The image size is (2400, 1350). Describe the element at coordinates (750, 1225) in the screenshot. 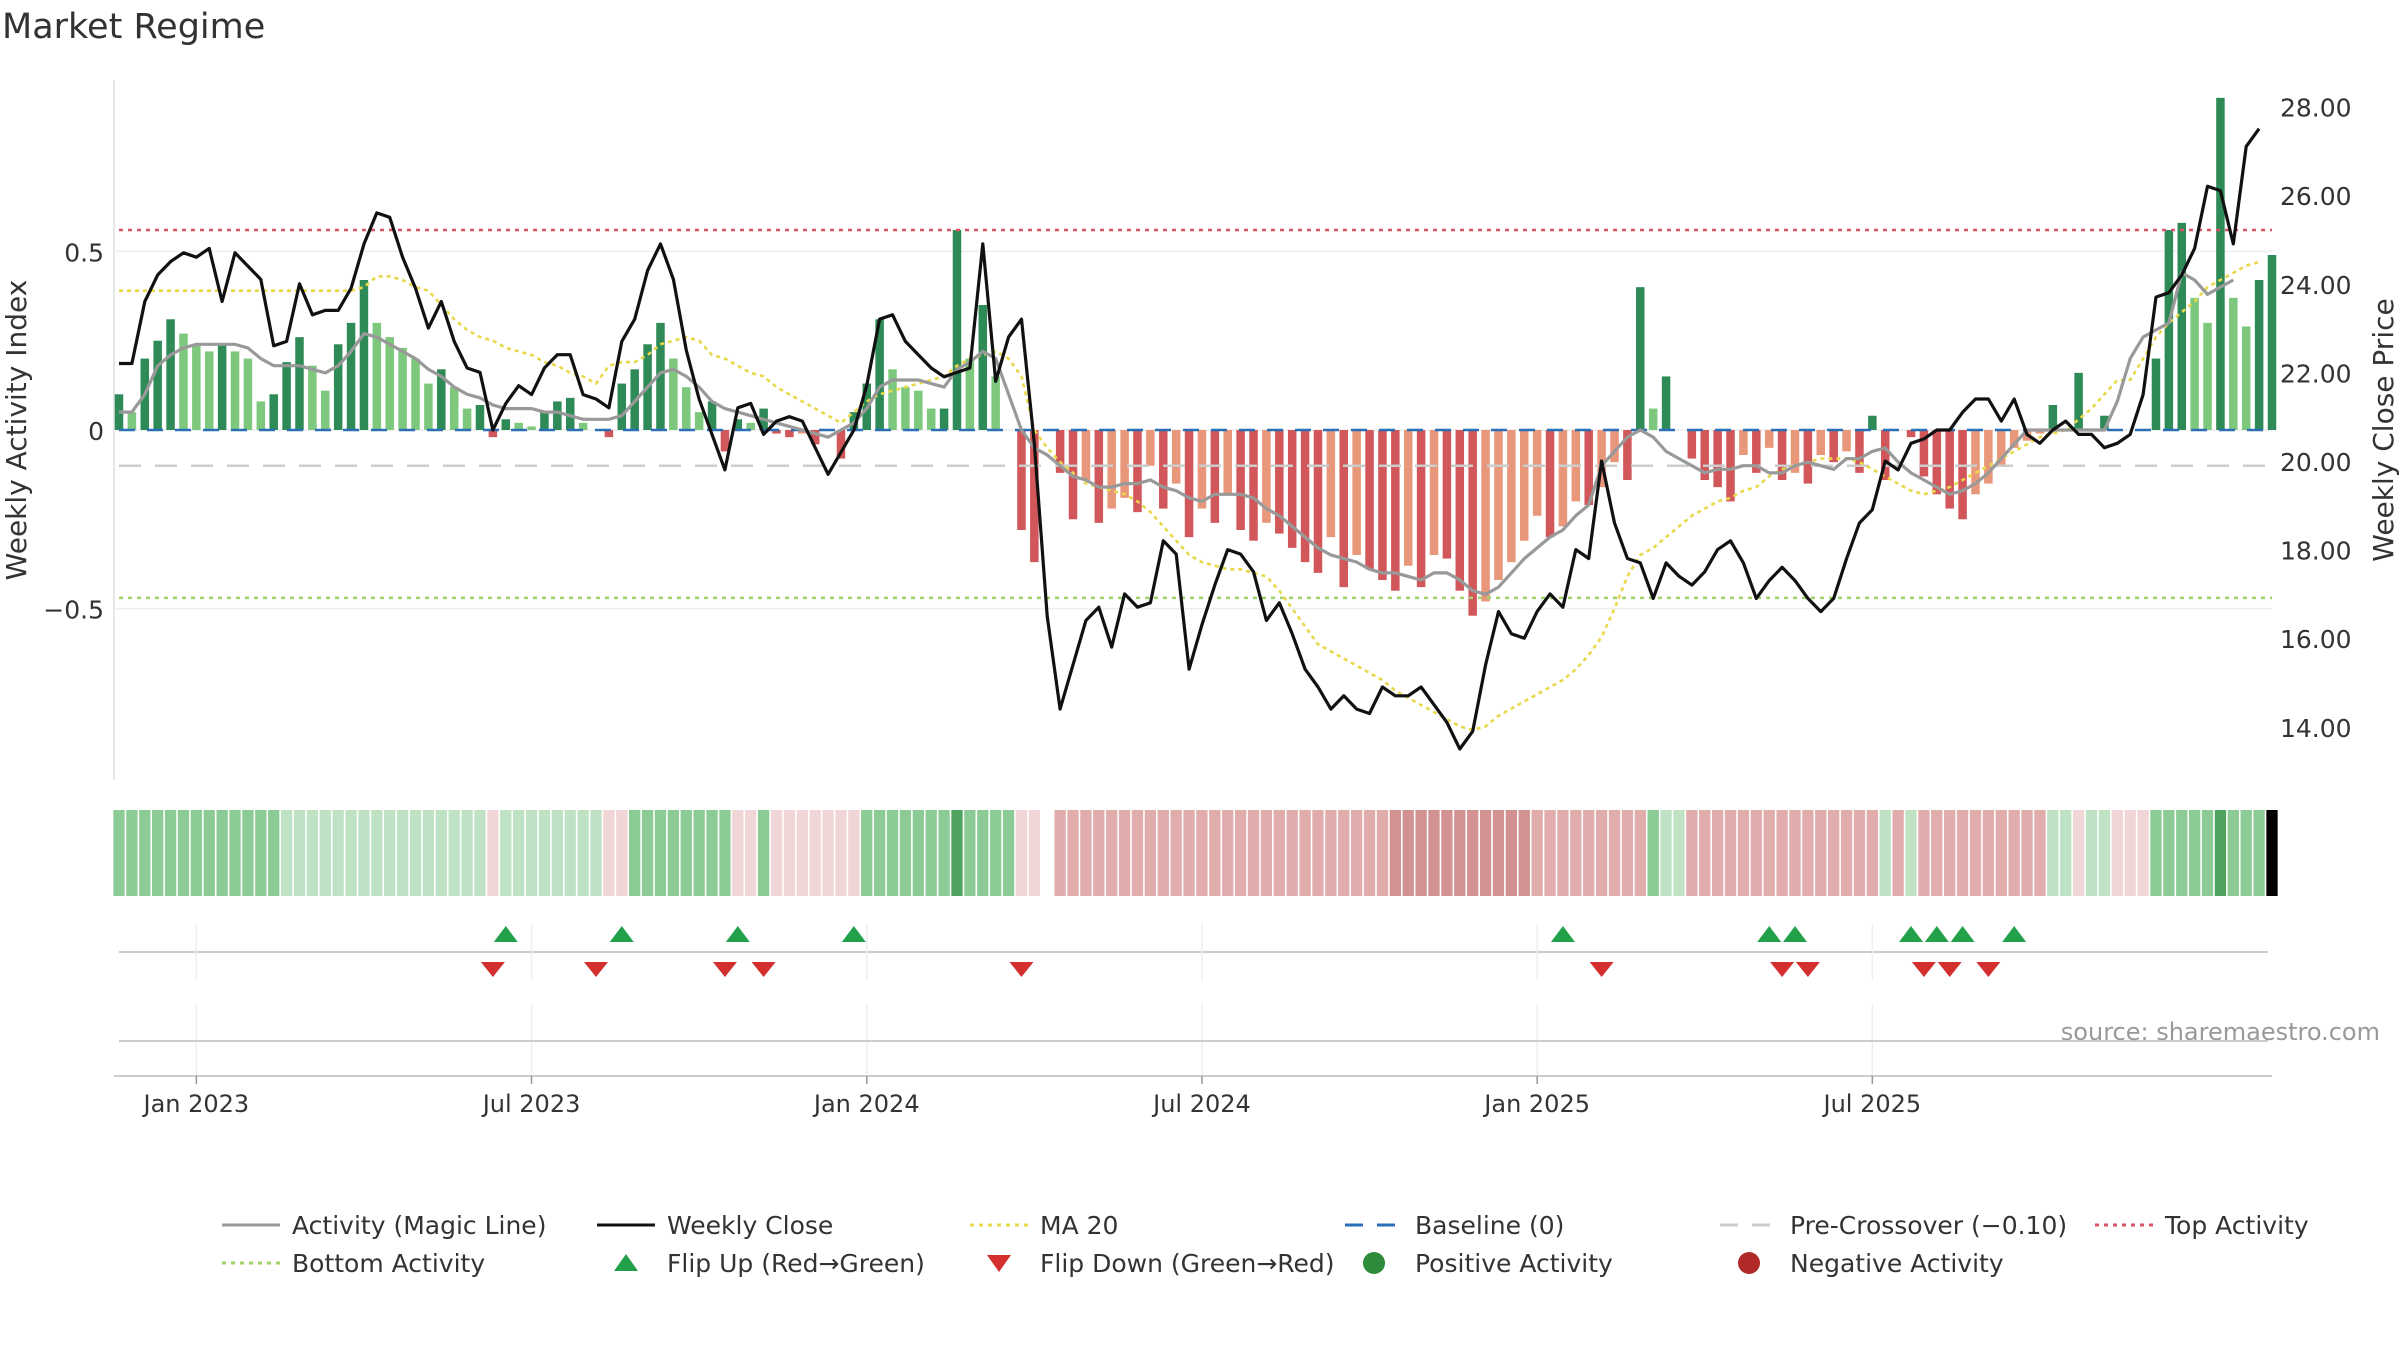

I see `legend-label: Weekly Close` at that location.